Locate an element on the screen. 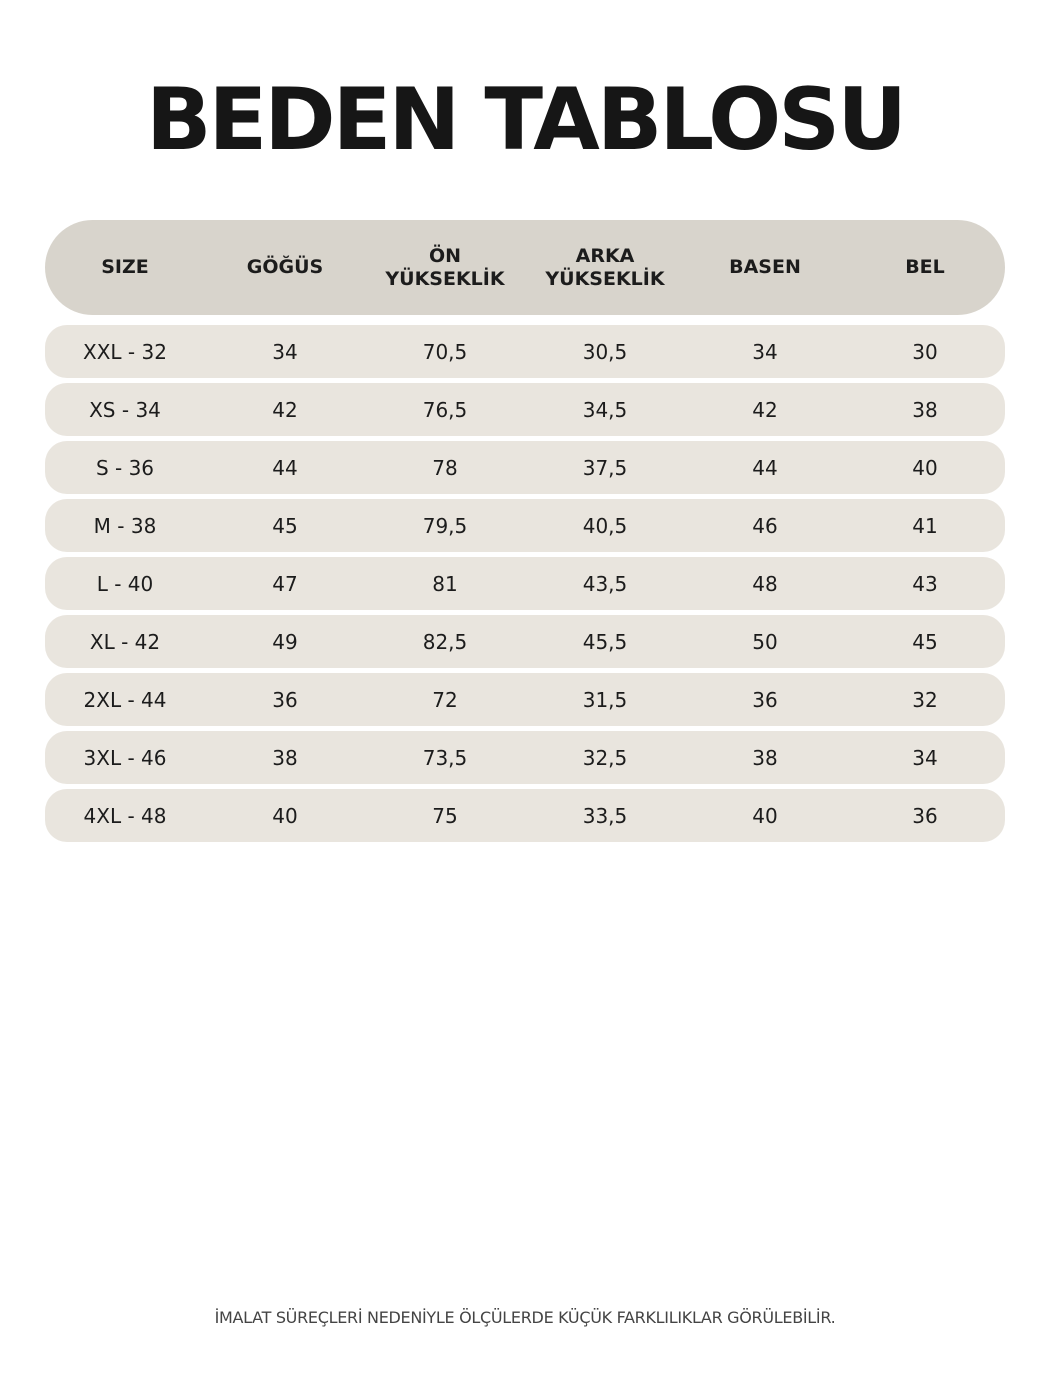 This screenshot has height=1400, width=1050. table-cell: 48 is located at coordinates (765, 583).